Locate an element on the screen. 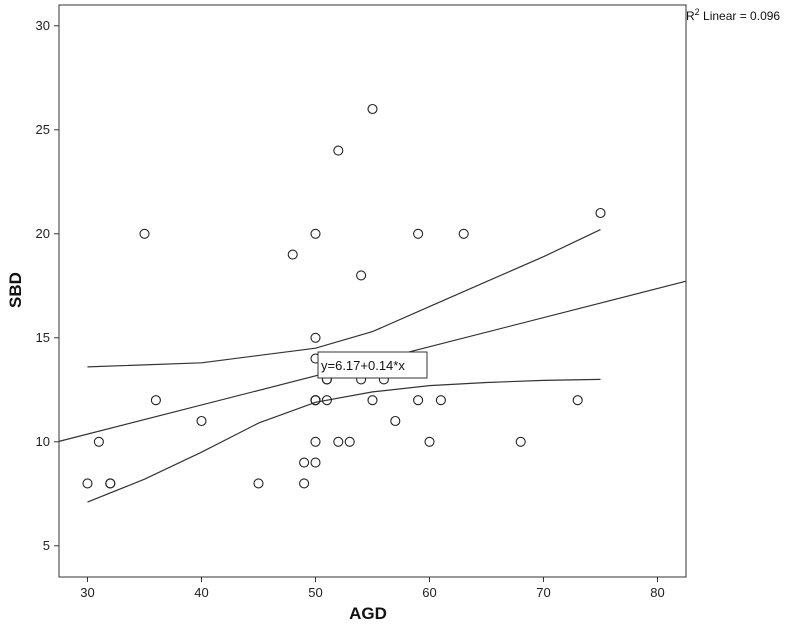 The height and width of the screenshot is (628, 800). r2-label: R2 Linear = 0.096 is located at coordinates (733, 15).